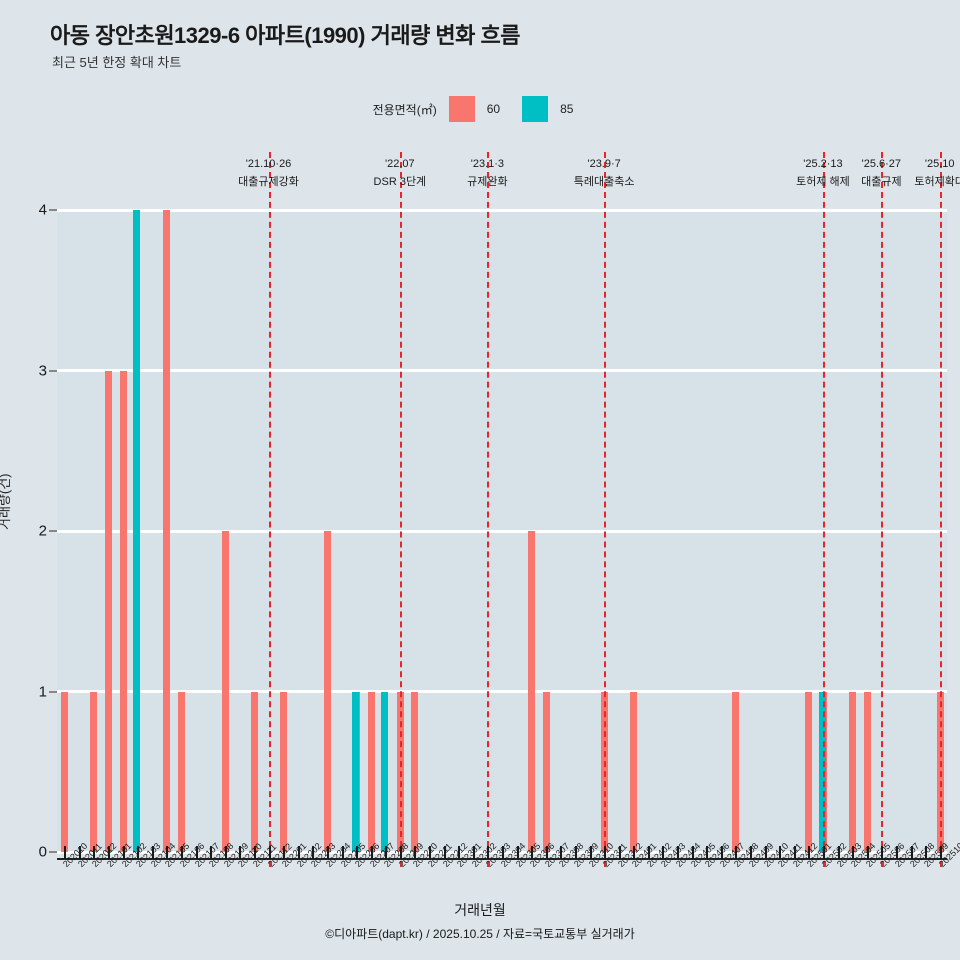 The height and width of the screenshot is (960, 960). I want to click on x-axis-title: 거래년월, so click(480, 910).